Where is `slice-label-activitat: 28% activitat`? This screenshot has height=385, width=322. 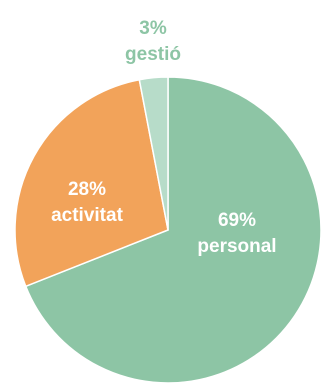
slice-label-activitat: 28% activitat is located at coordinates (87, 202).